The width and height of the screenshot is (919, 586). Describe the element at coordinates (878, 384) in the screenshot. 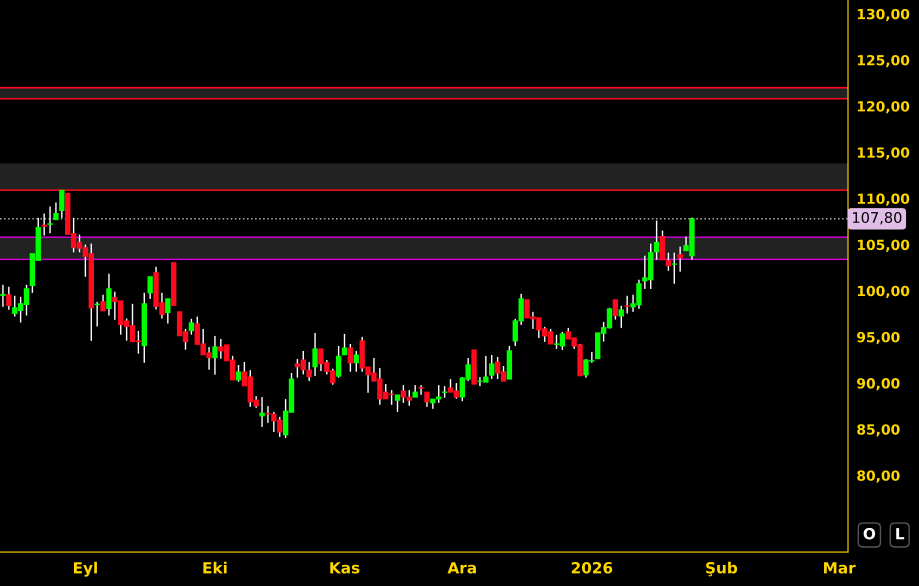

I see `y-tick-label: 90,00` at that location.